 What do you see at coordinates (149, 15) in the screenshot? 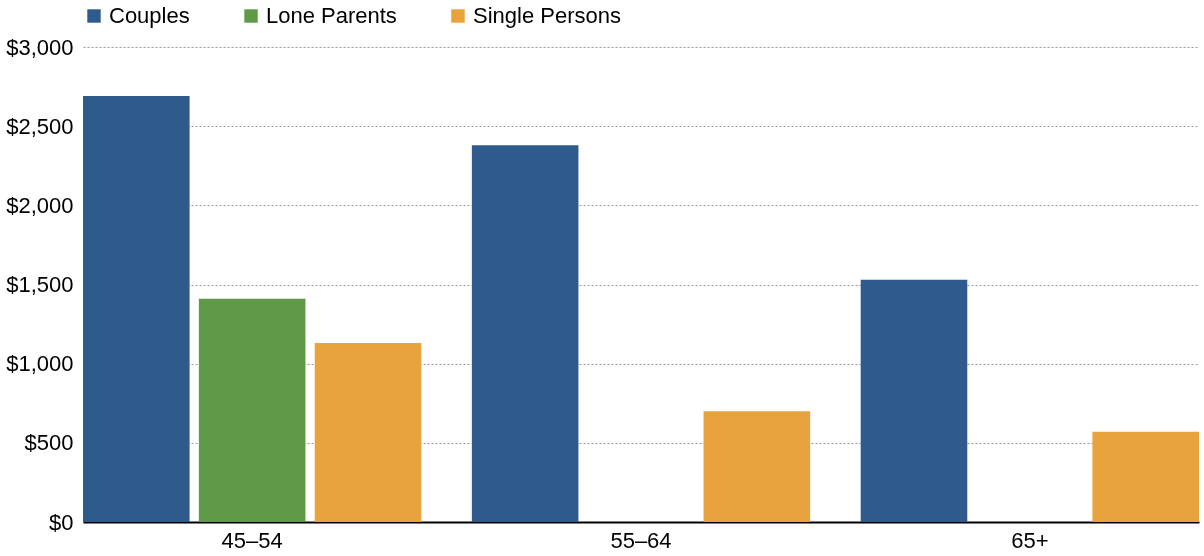
I see `legend-label: Couples` at bounding box center [149, 15].